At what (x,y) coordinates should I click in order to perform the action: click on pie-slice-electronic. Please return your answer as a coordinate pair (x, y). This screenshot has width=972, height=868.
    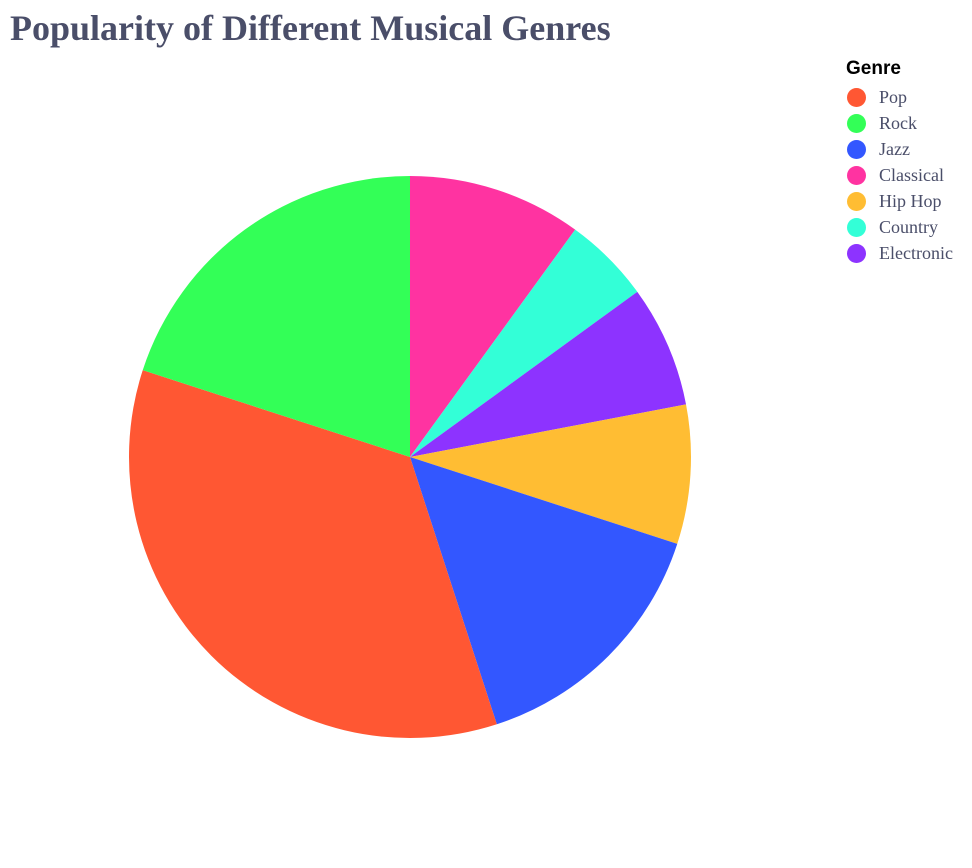
    Looking at the image, I should click on (548, 374).